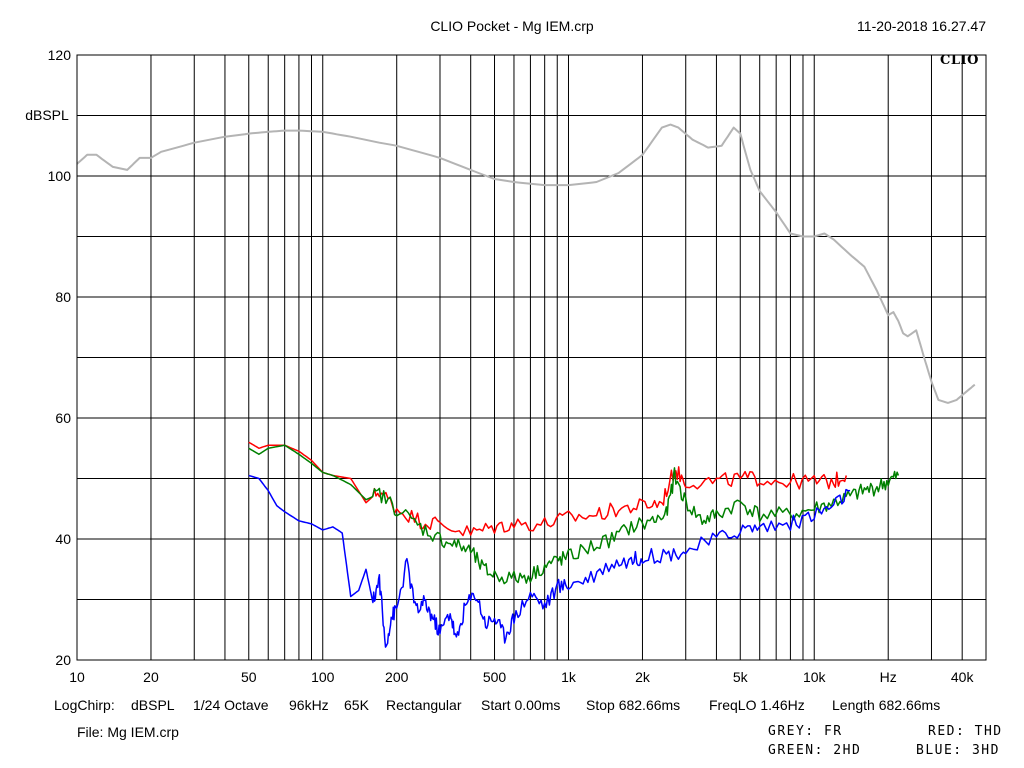  I want to click on y-tick-label: 40, so click(63, 539).